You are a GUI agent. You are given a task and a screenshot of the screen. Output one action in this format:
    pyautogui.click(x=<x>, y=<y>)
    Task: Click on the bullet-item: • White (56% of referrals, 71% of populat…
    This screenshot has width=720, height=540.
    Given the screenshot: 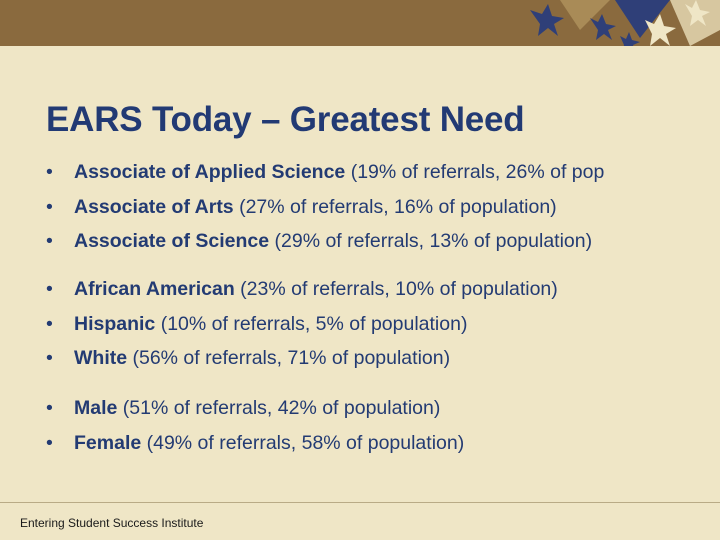 What is the action you would take?
    pyautogui.click(x=302, y=358)
    